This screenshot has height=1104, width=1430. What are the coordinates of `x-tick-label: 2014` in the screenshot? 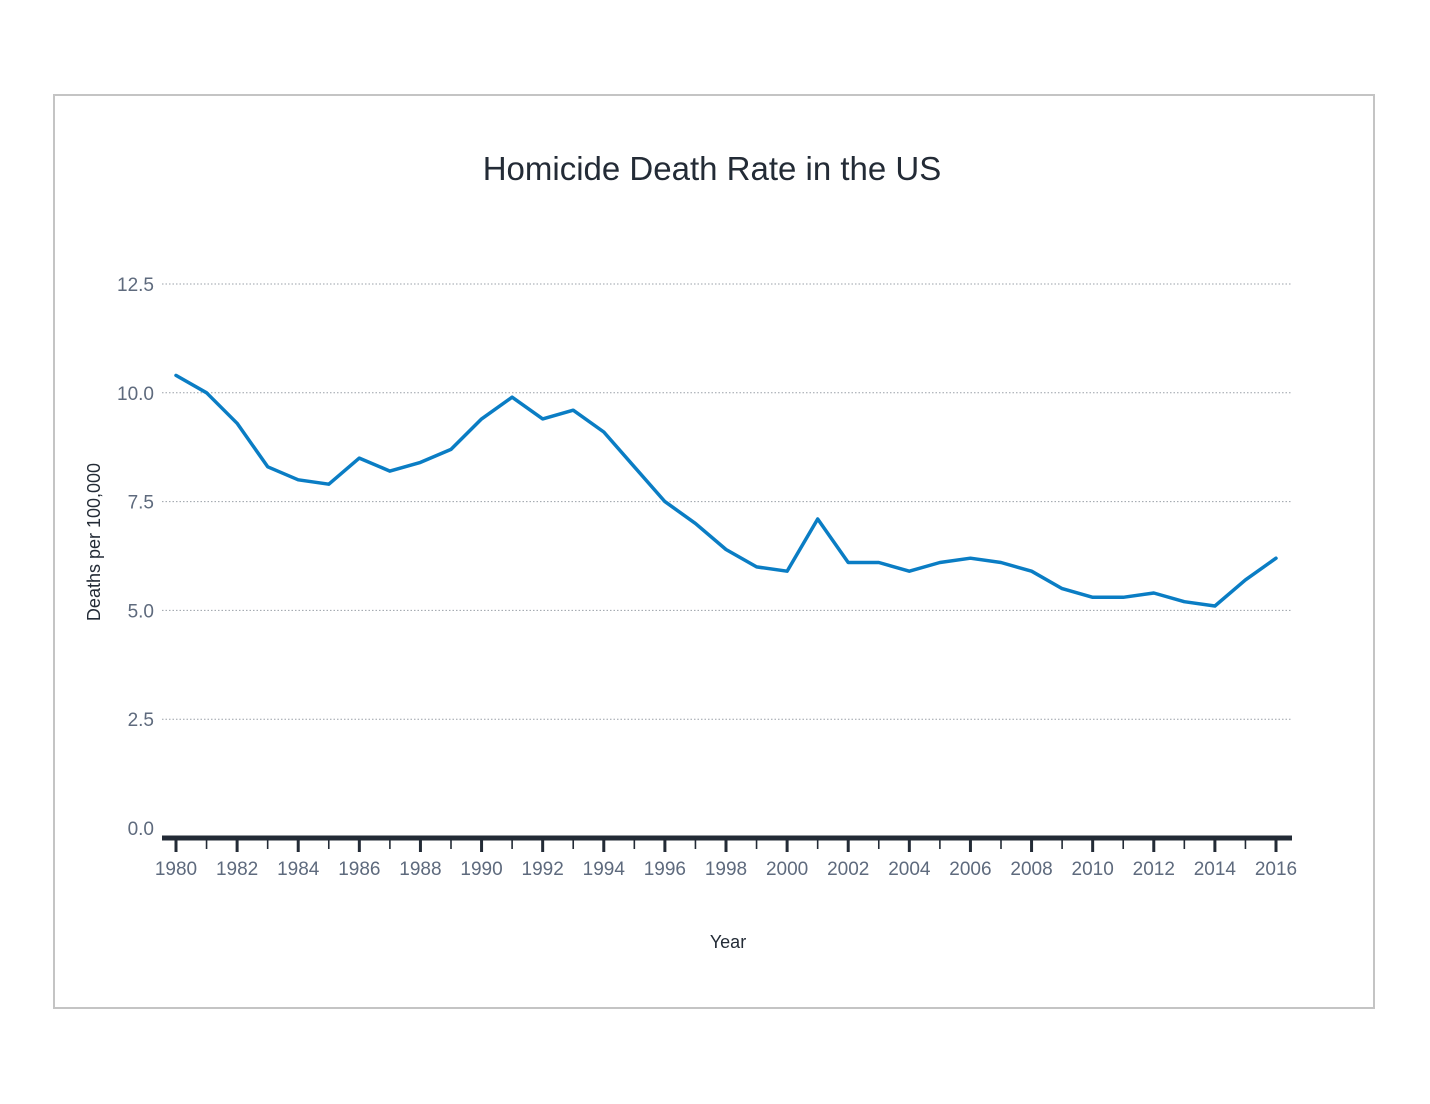 It's located at (1215, 869).